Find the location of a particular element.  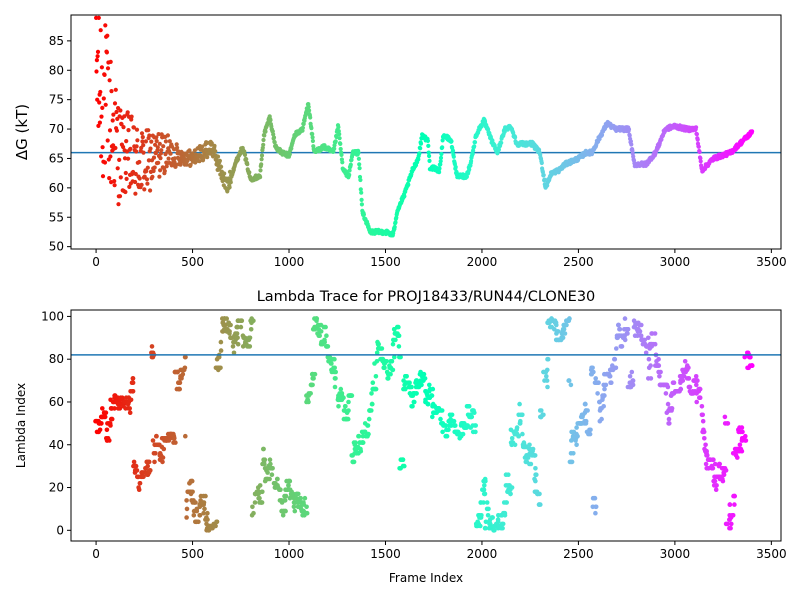

y-tick-label: 65 is located at coordinates (56, 158).